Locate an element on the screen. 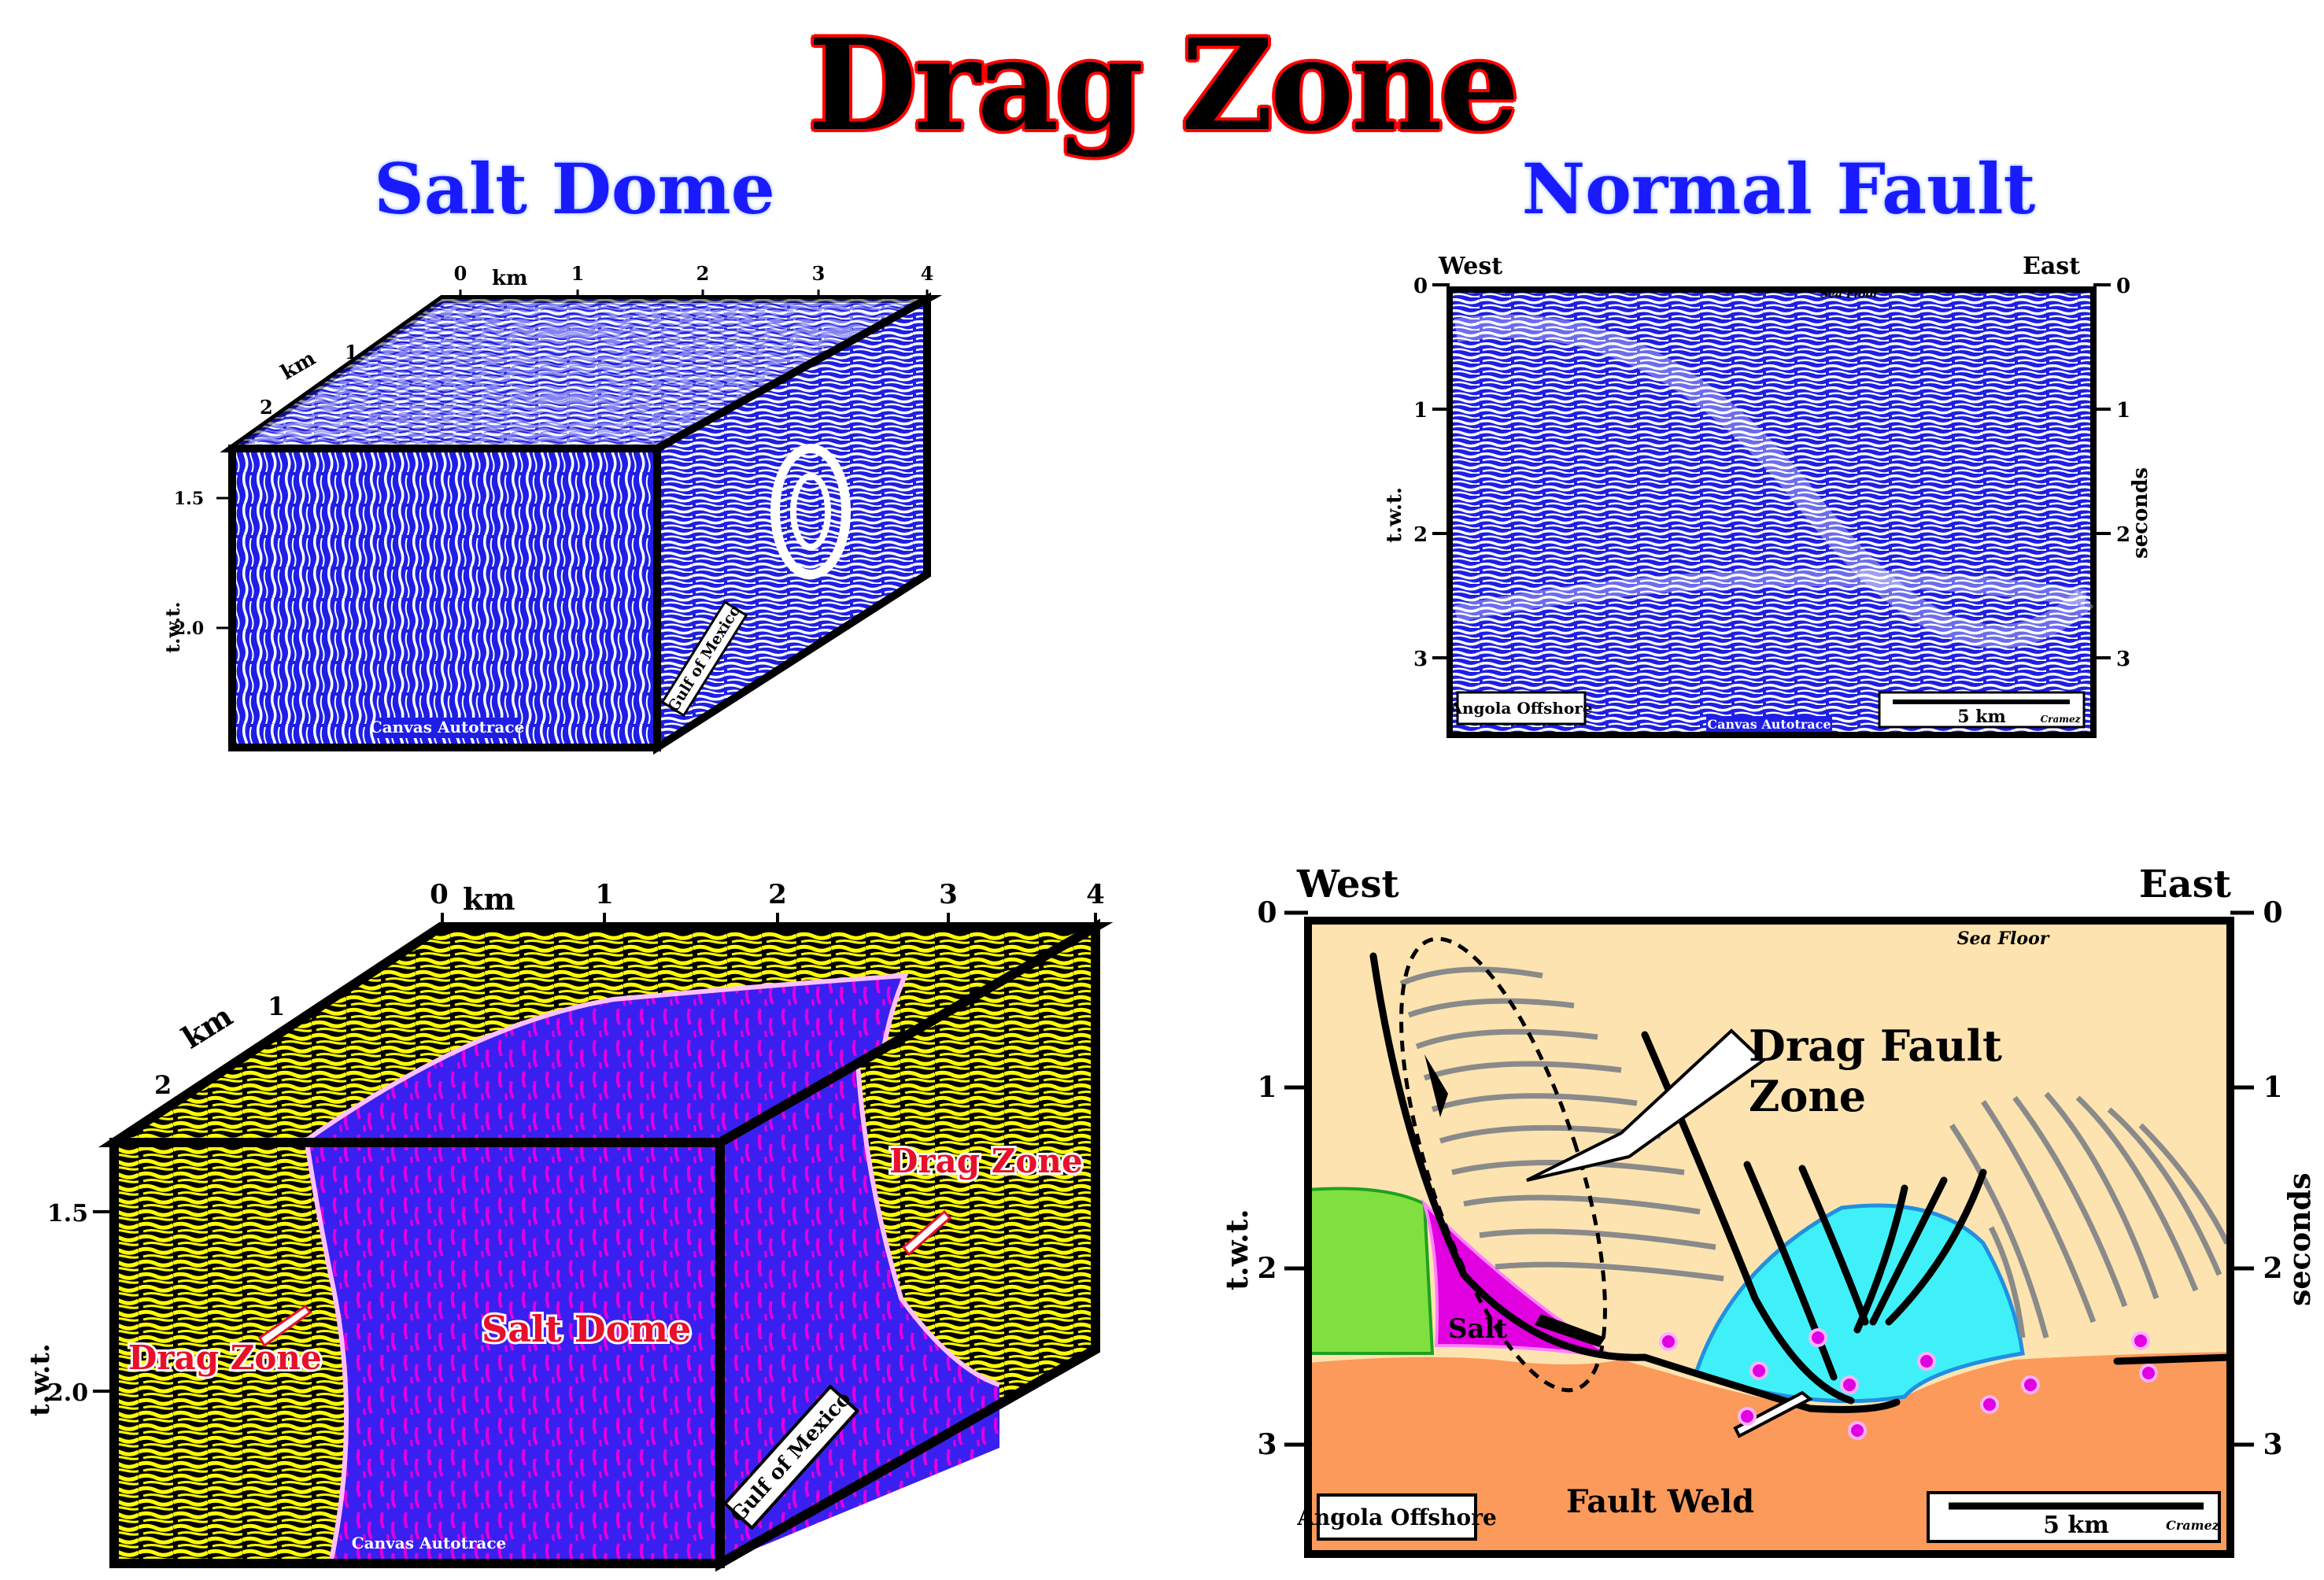 Image resolution: width=2324 pixels, height=1580 pixels. fault-top-right-tick-0: 0 is located at coordinates (2123, 286).